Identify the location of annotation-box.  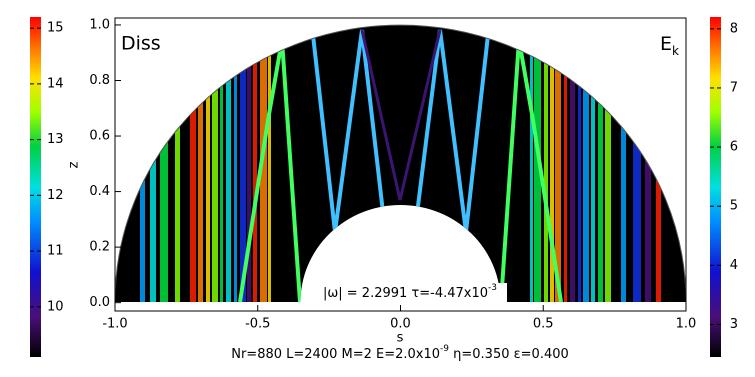
(410, 293).